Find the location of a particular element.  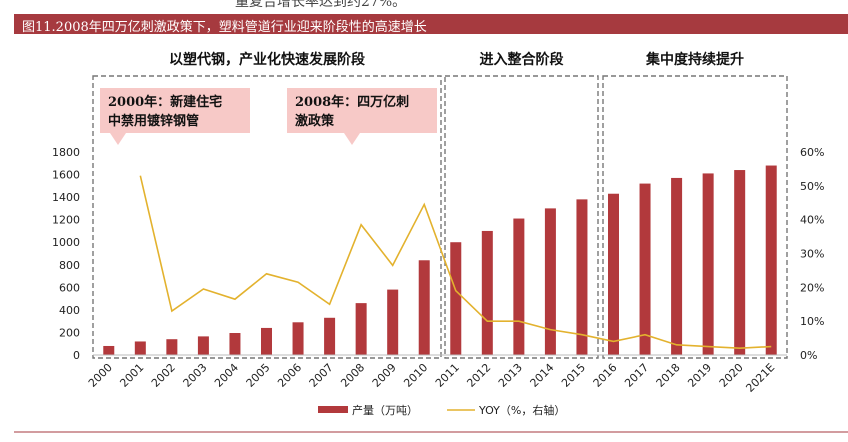

y2-tick-label: 0% is located at coordinates (808, 355).